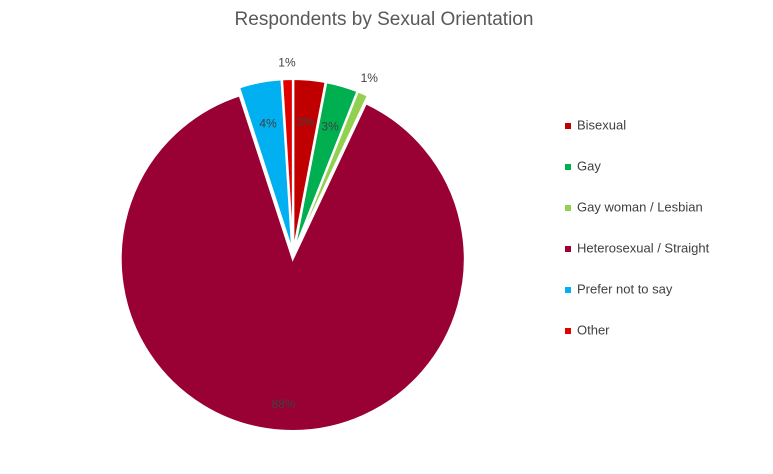  Describe the element at coordinates (593, 329) in the screenshot. I see `legend-label: Other` at that location.